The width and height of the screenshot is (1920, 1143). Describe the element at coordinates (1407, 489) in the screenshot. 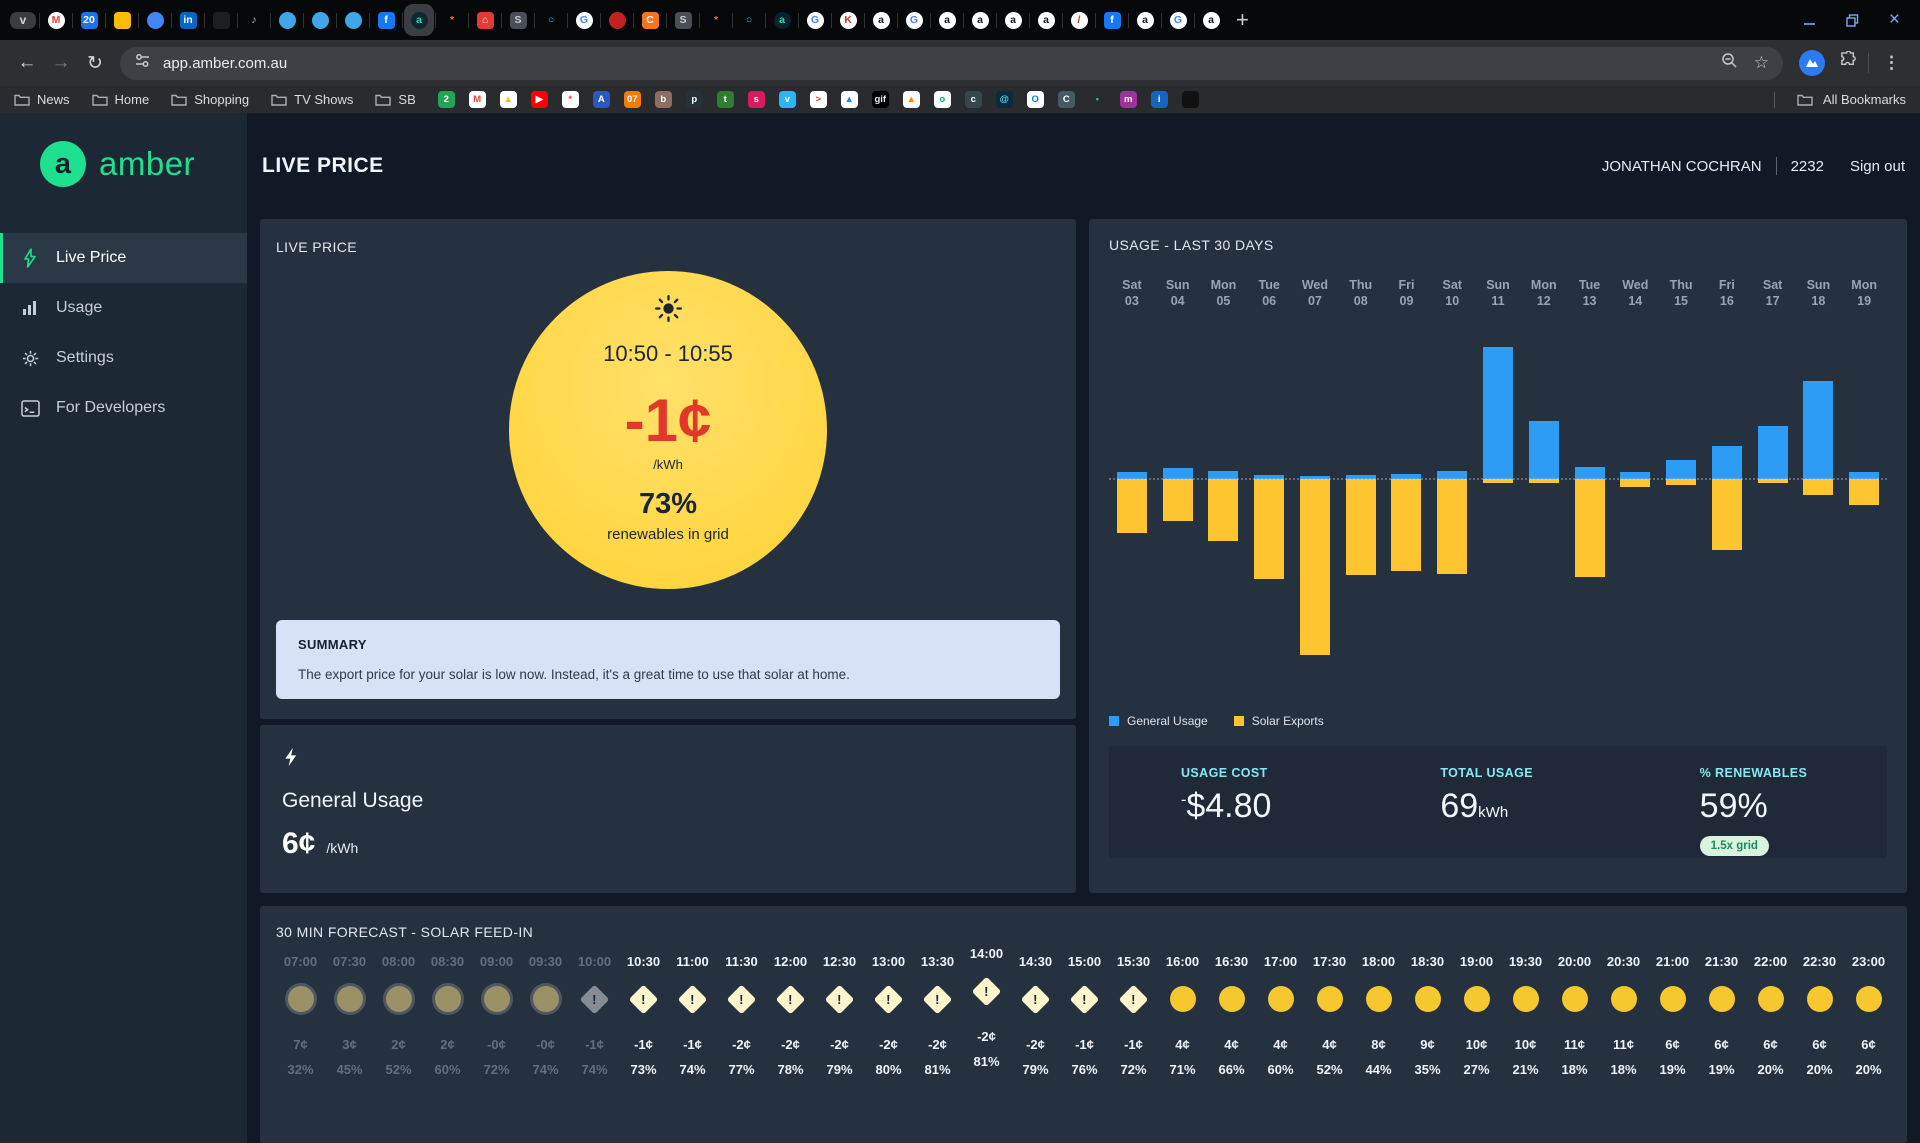

I see `chart-day-fri-09: Fri 09` at that location.